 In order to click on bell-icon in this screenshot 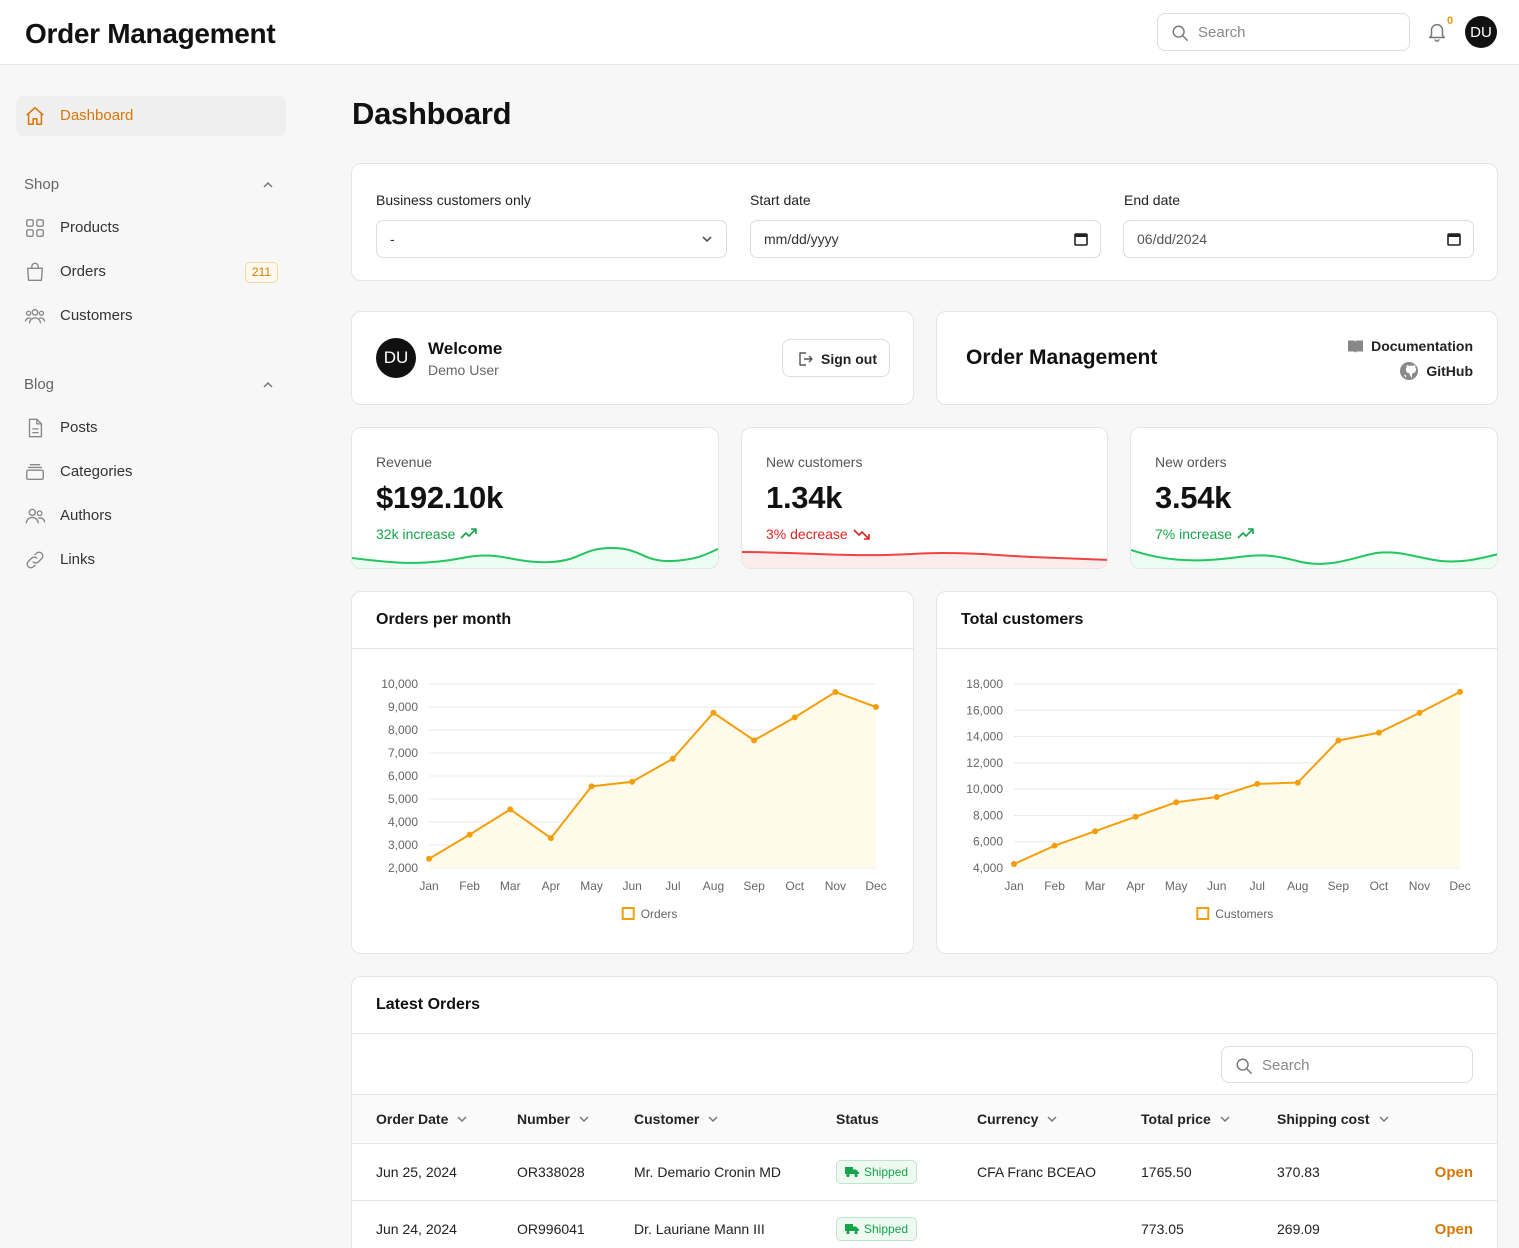, I will do `click(1437, 32)`.